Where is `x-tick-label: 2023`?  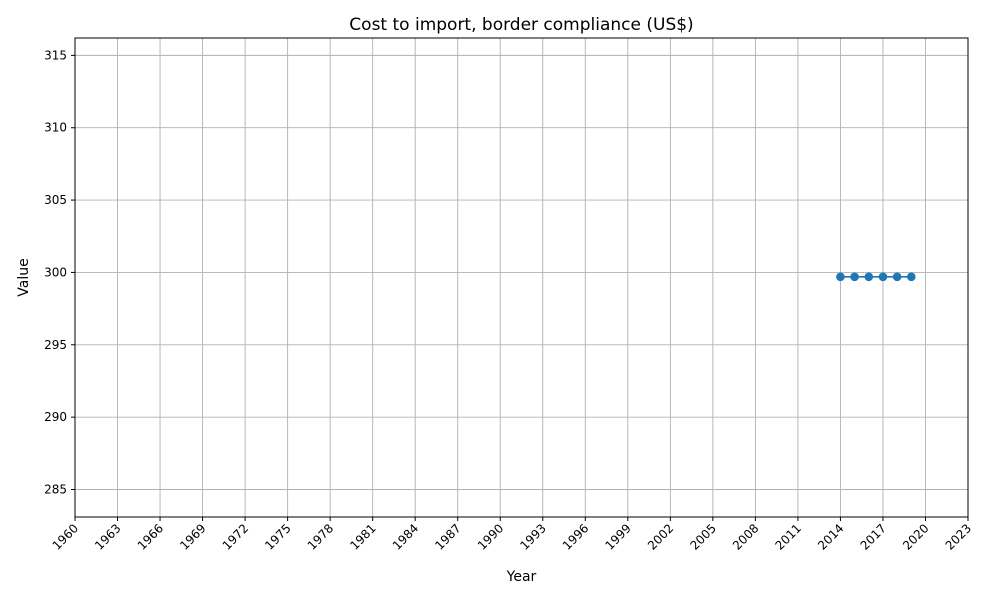
x-tick-label: 2023 is located at coordinates (958, 536).